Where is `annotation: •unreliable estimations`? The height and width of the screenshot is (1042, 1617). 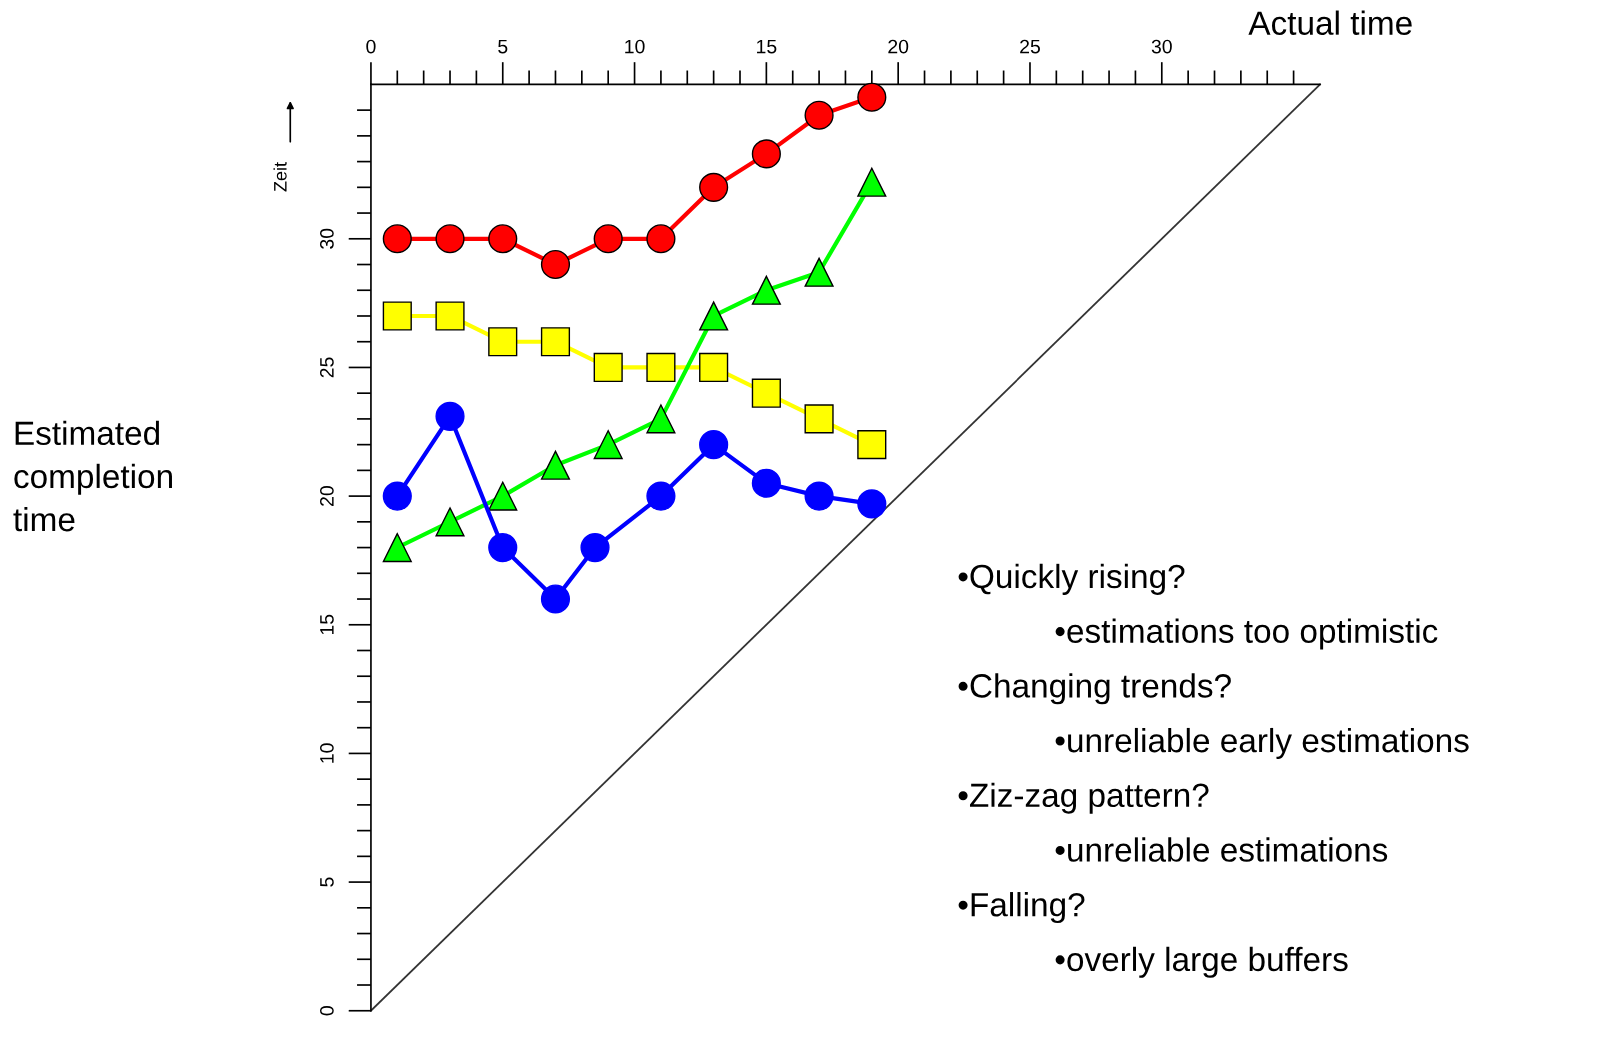 annotation: •unreliable estimations is located at coordinates (1221, 849).